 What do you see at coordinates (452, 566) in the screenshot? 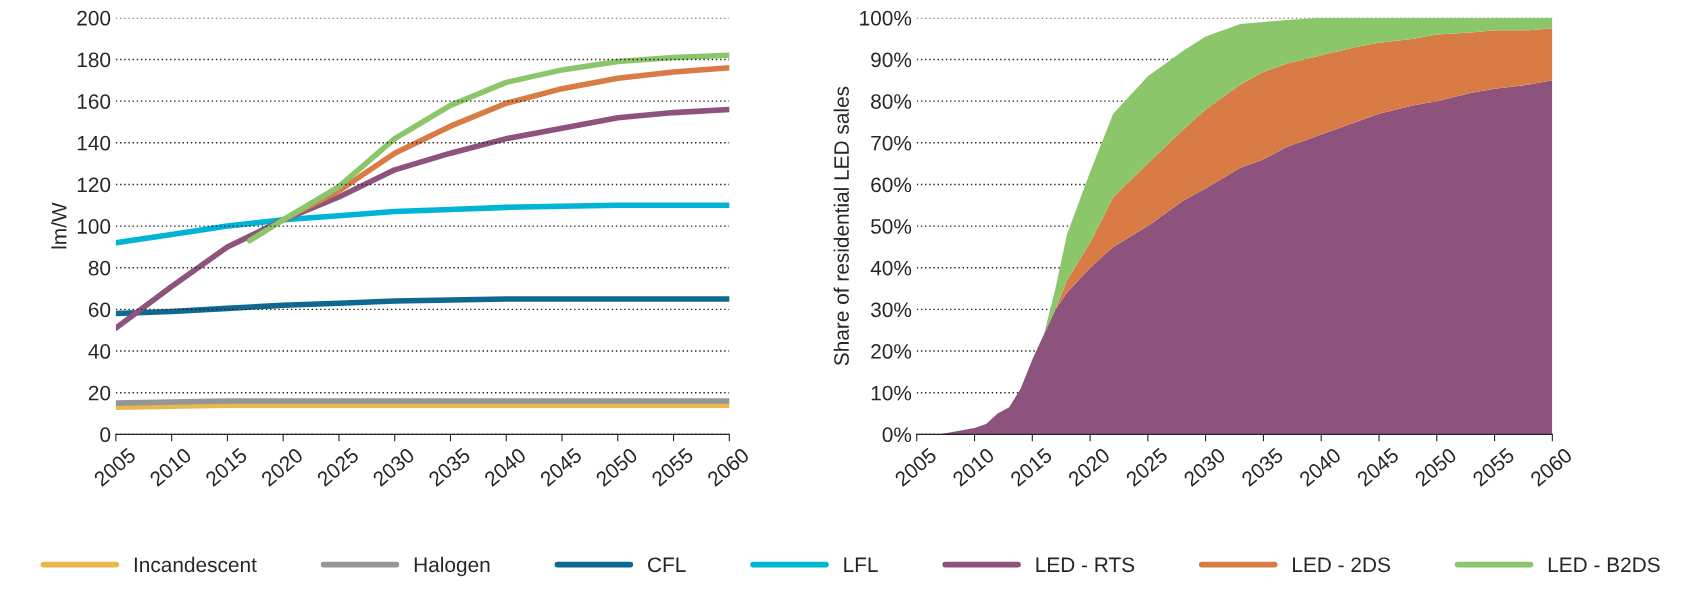
I see `legend-label: Halogen` at bounding box center [452, 566].